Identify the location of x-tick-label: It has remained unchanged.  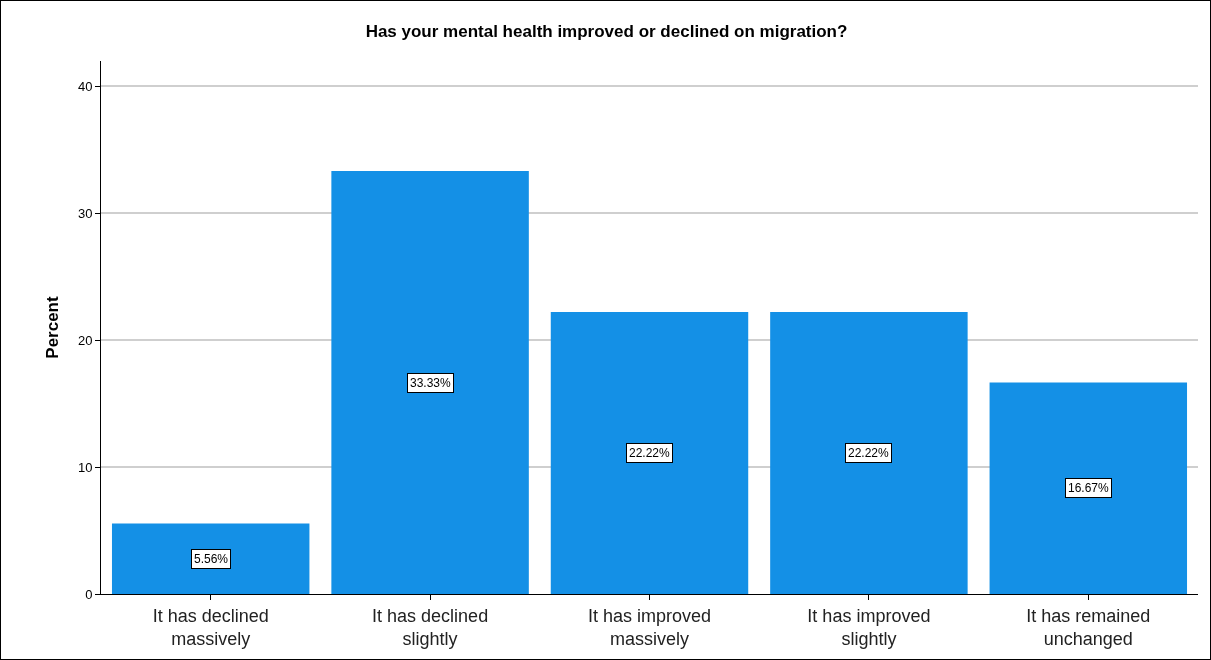
(1088, 627).